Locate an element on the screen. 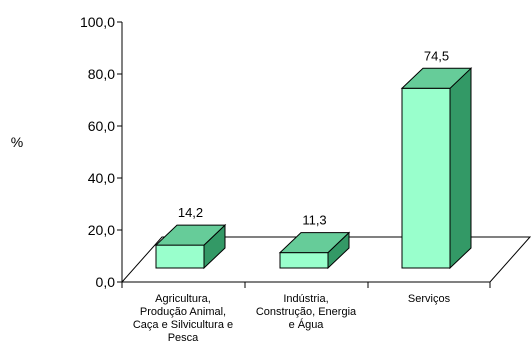 This screenshot has width=532, height=353. y-tick-label: 60,0 is located at coordinates (101, 126).